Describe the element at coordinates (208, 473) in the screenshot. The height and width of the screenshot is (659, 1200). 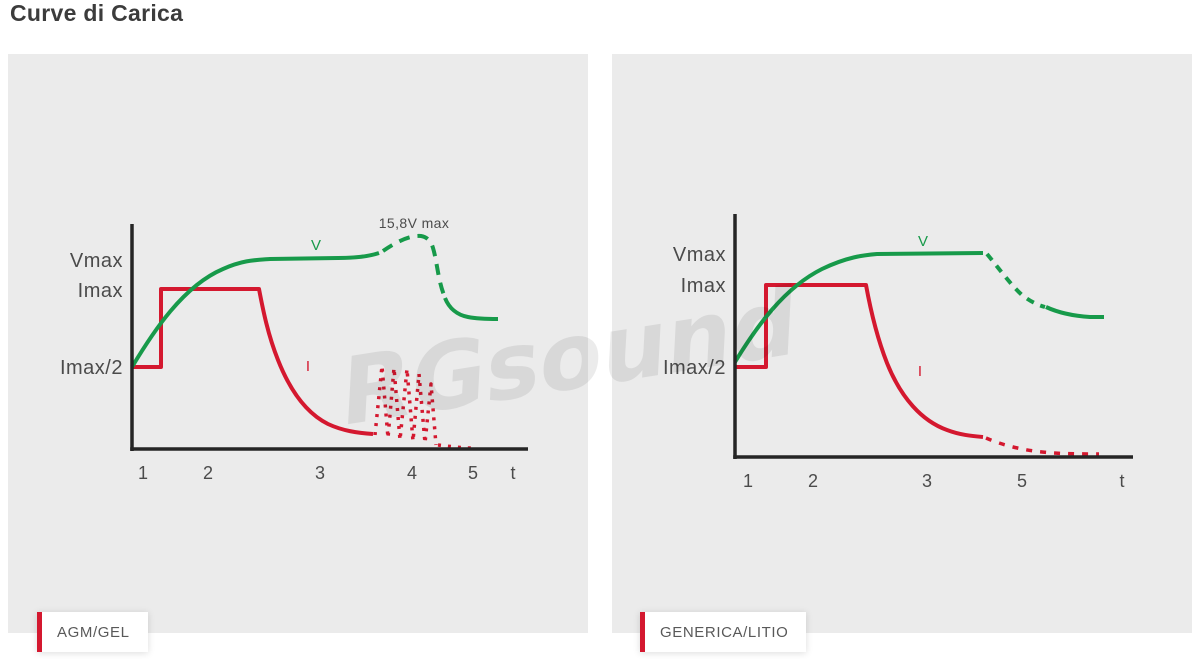
I see `agm-gel-x-label-1: 2` at that location.